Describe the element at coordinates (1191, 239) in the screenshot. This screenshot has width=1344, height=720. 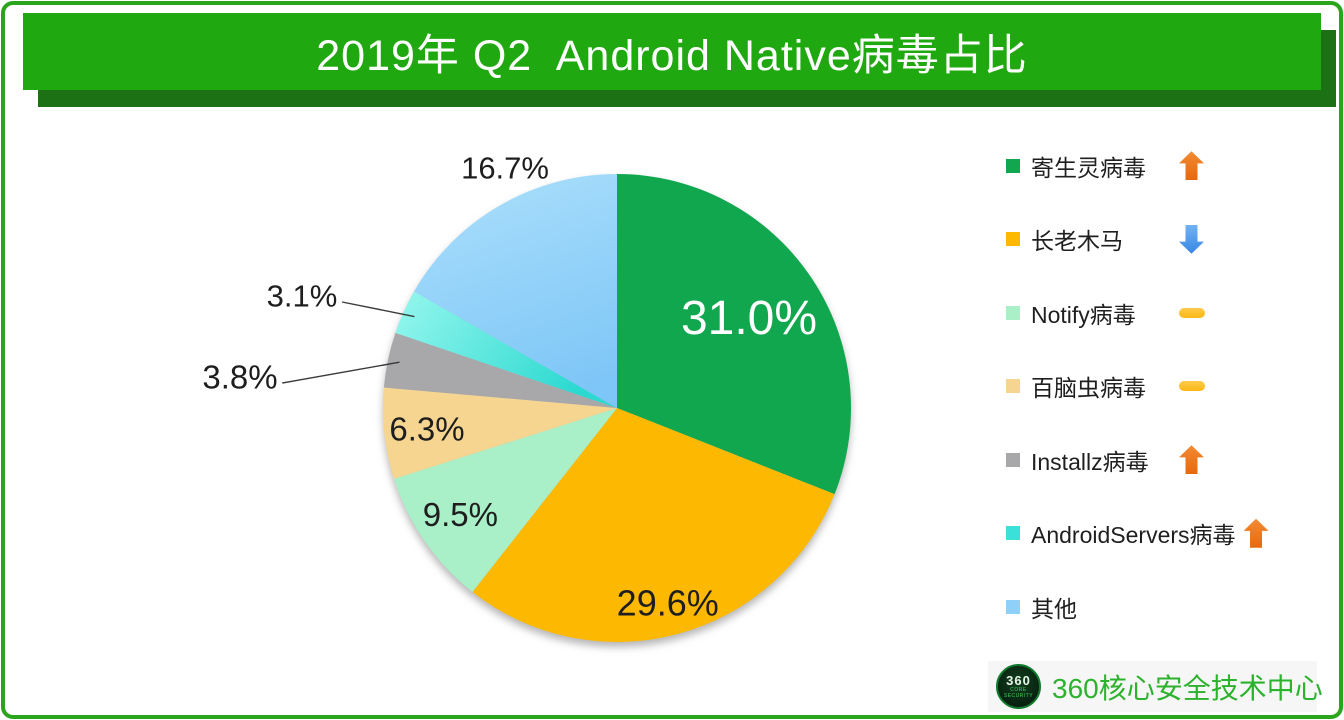
I see `trend-down-arrow-icon` at that location.